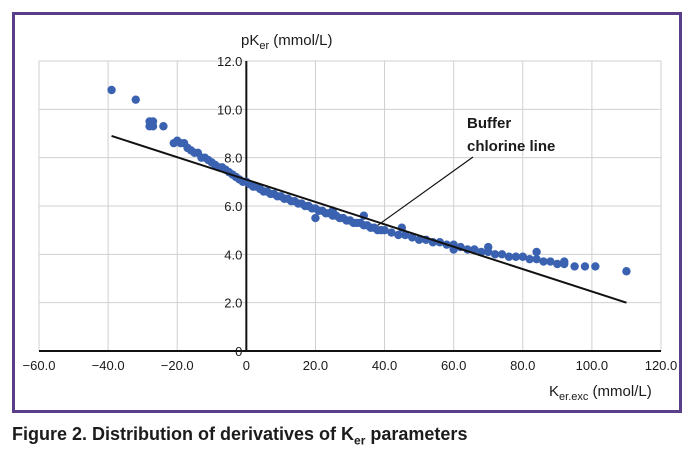 The height and width of the screenshot is (464, 698). What do you see at coordinates (489, 123) in the screenshot?
I see `annotation-line-1: Buffer` at bounding box center [489, 123].